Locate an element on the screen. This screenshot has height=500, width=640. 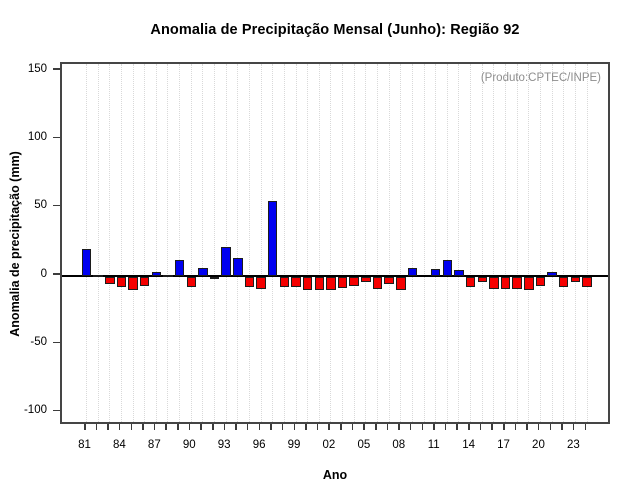
y-tick-label: -100 is located at coordinates (35, 410).